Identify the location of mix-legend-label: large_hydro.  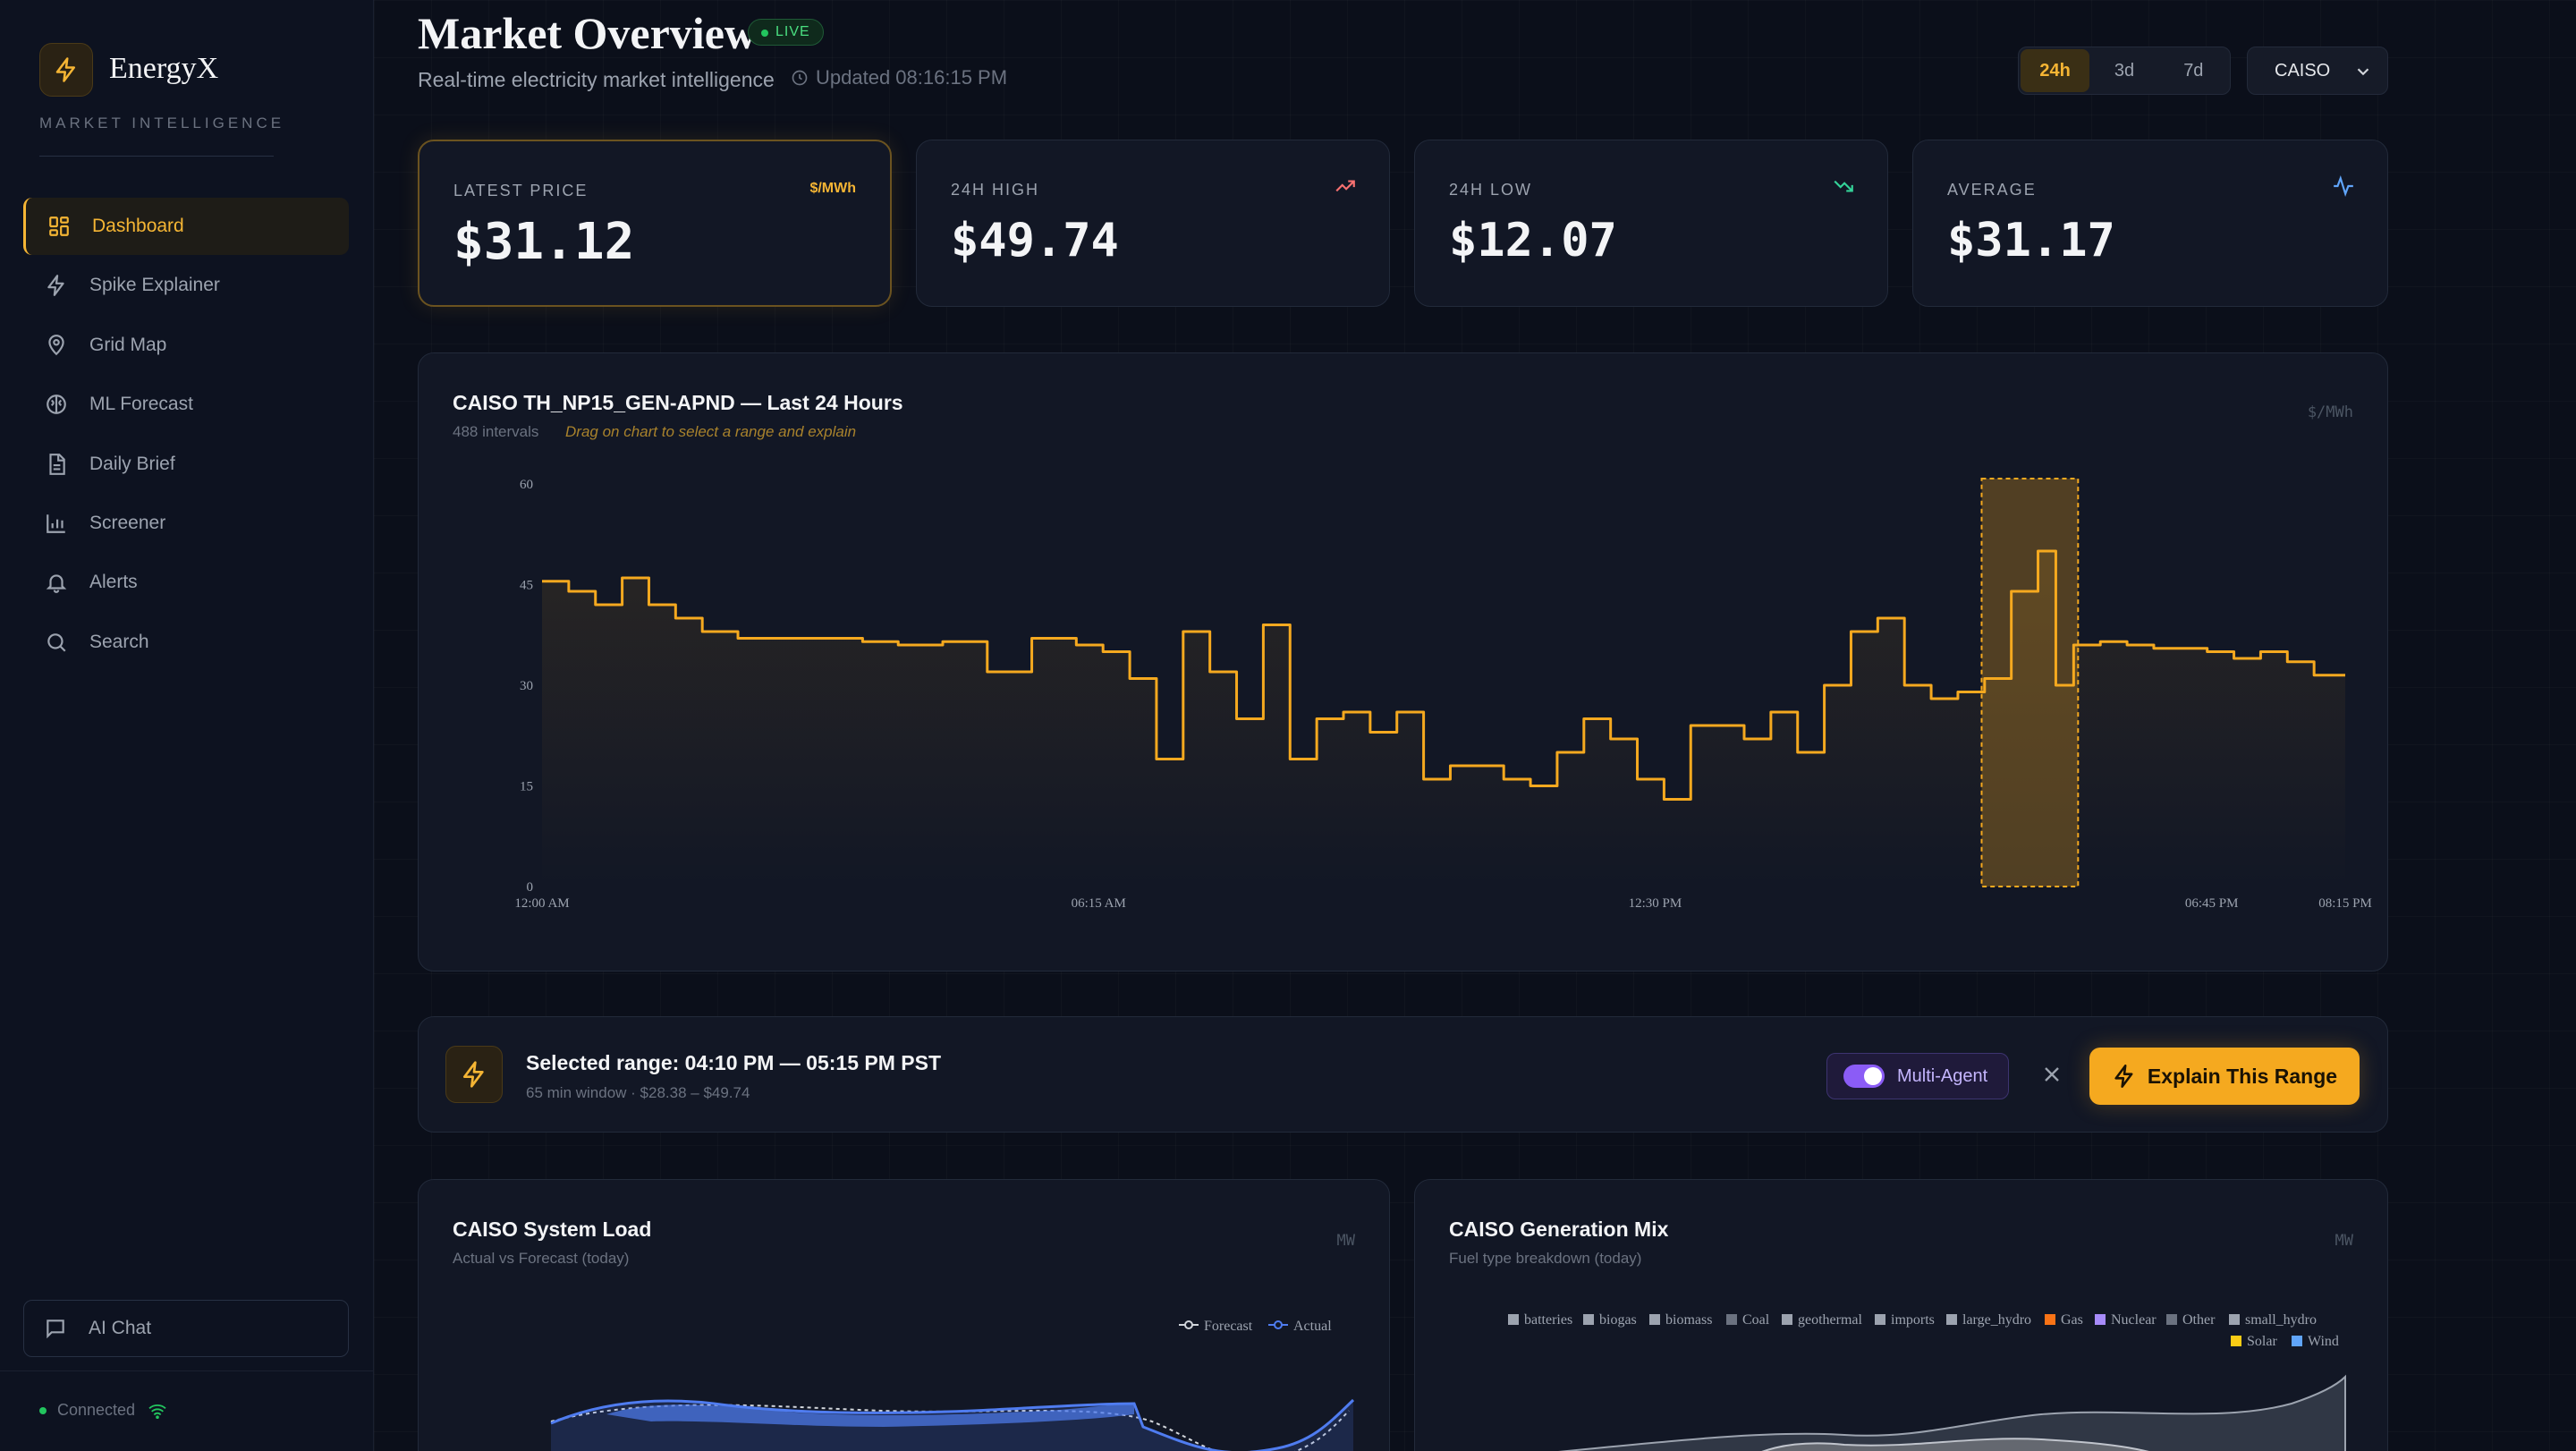
(1996, 1320).